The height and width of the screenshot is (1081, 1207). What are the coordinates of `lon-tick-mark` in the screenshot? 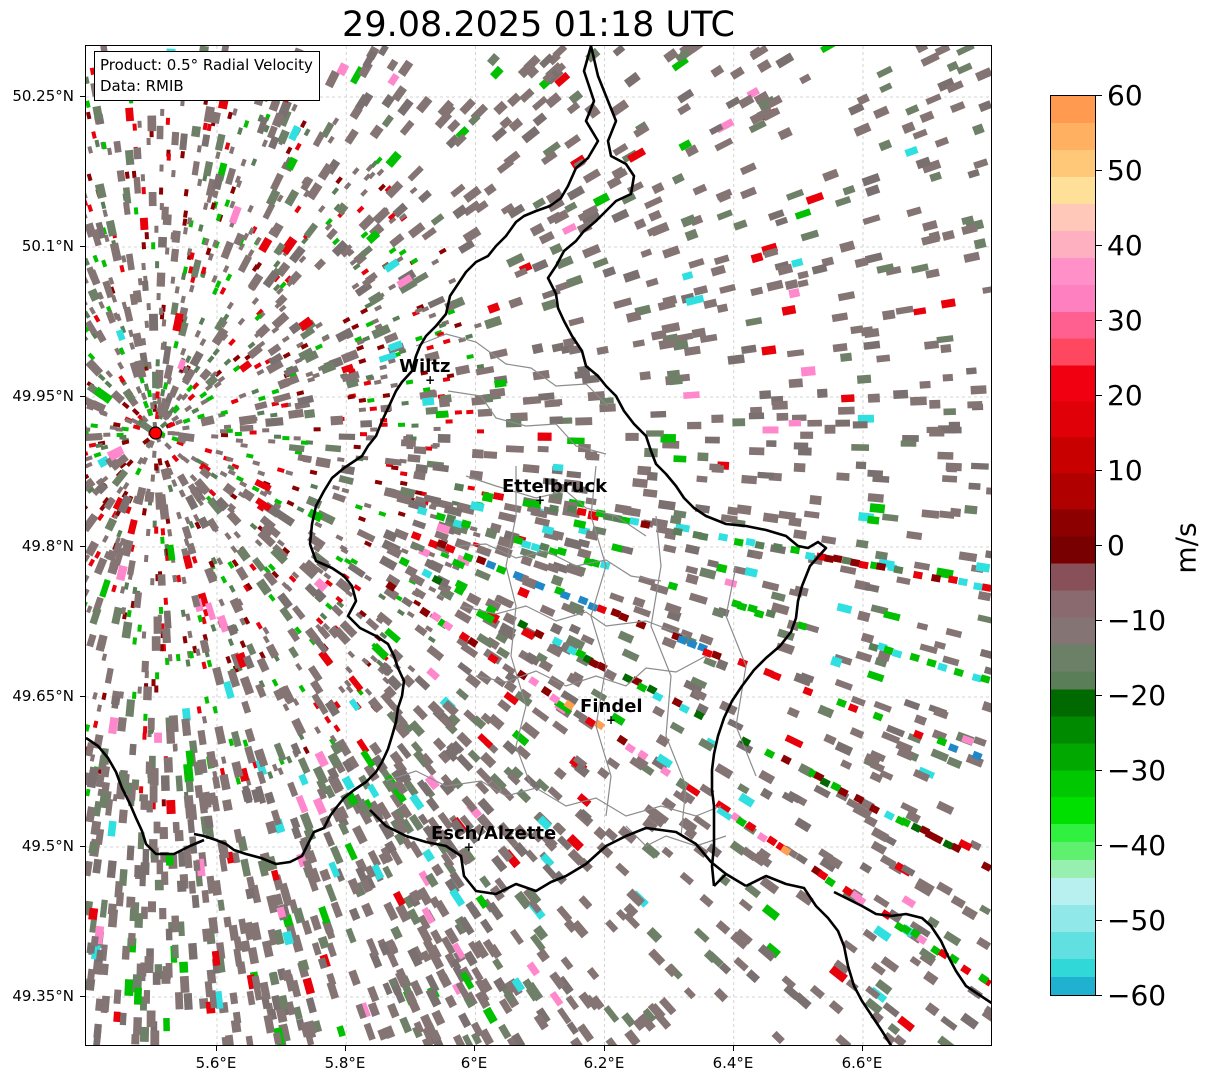 It's located at (862, 1048).